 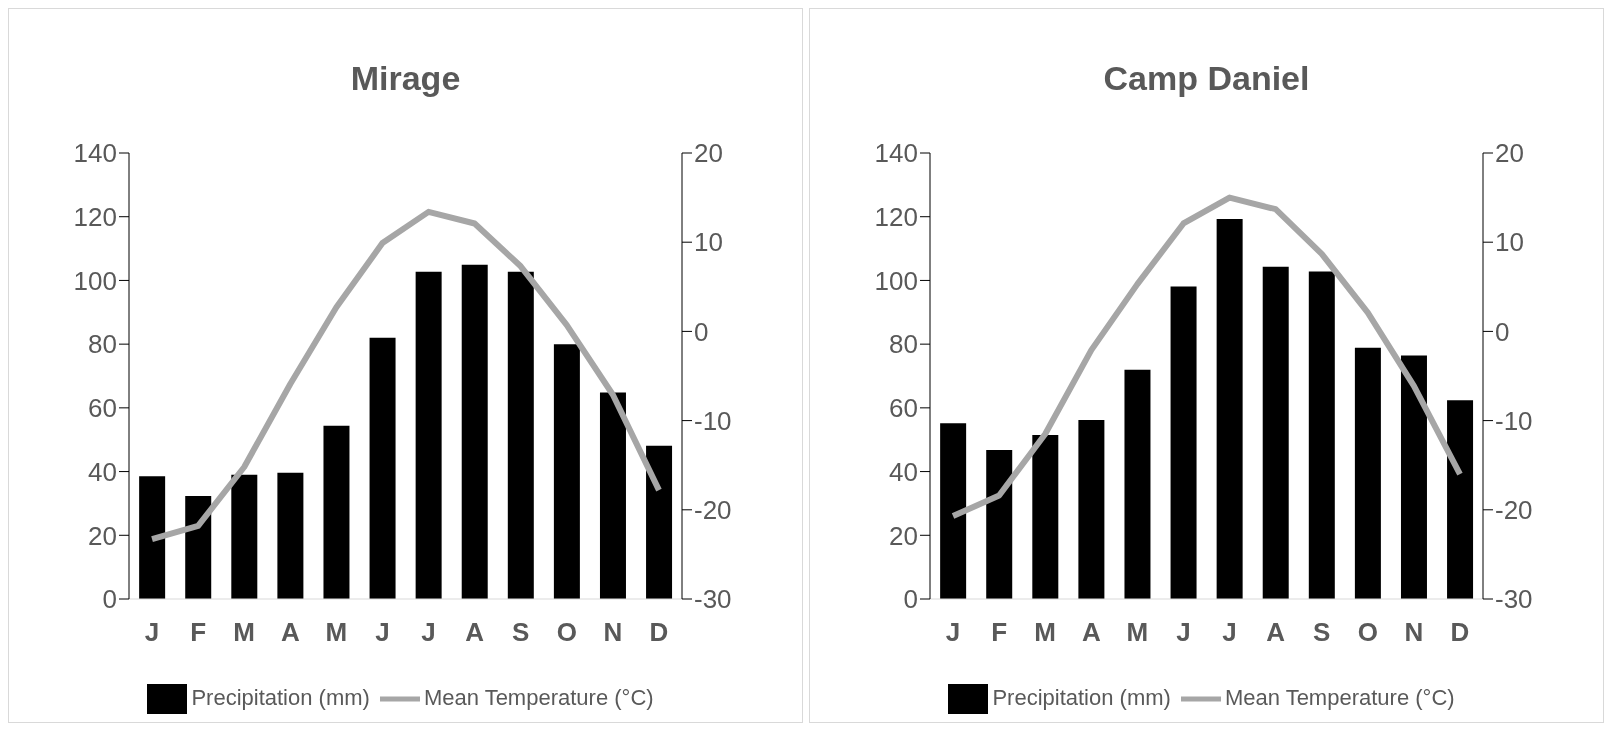 What do you see at coordinates (405, 79) in the screenshot?
I see `chart-title: Mirage` at bounding box center [405, 79].